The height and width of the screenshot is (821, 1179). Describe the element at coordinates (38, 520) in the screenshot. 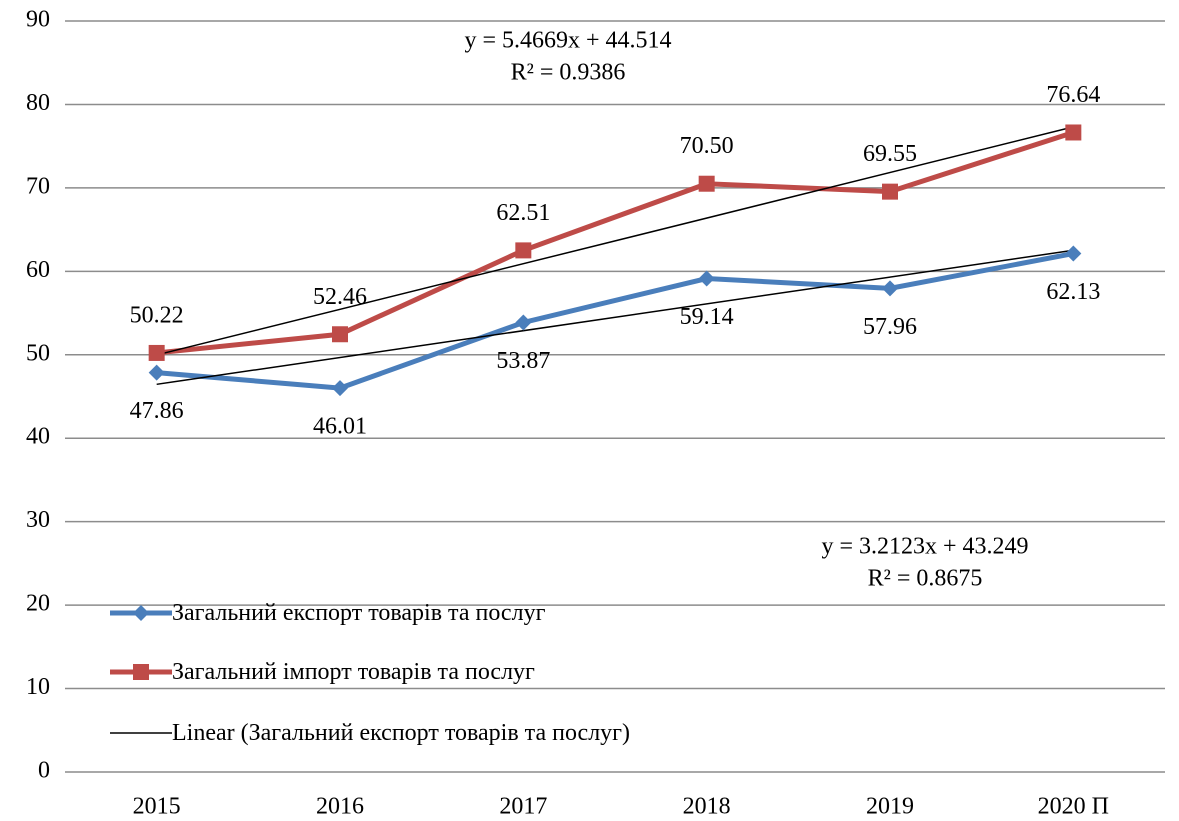

I see `y-tick-label: 30` at that location.